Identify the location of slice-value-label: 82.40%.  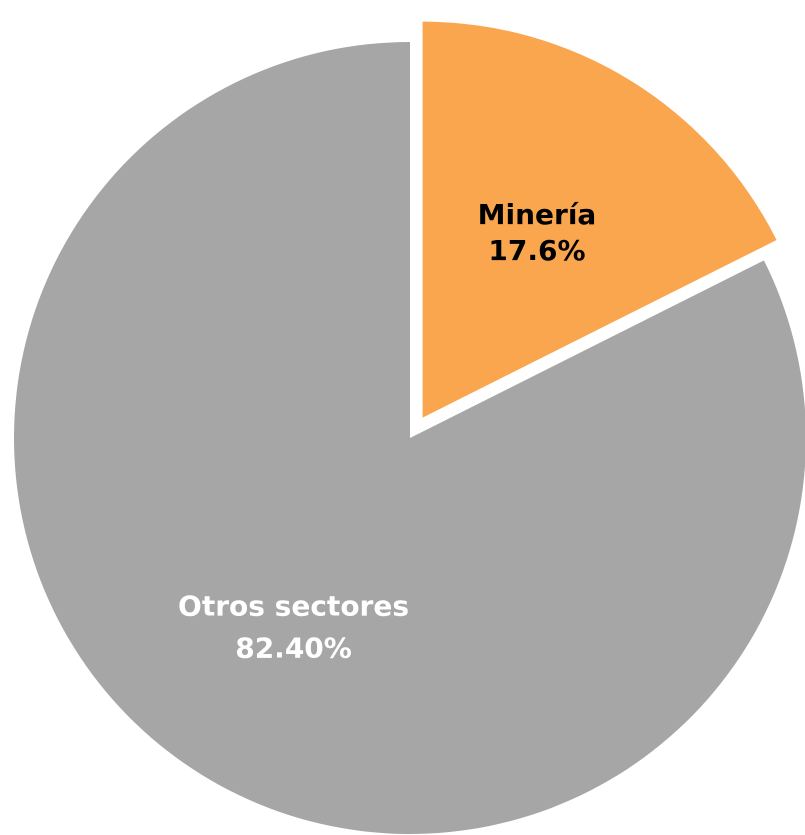
(293, 648).